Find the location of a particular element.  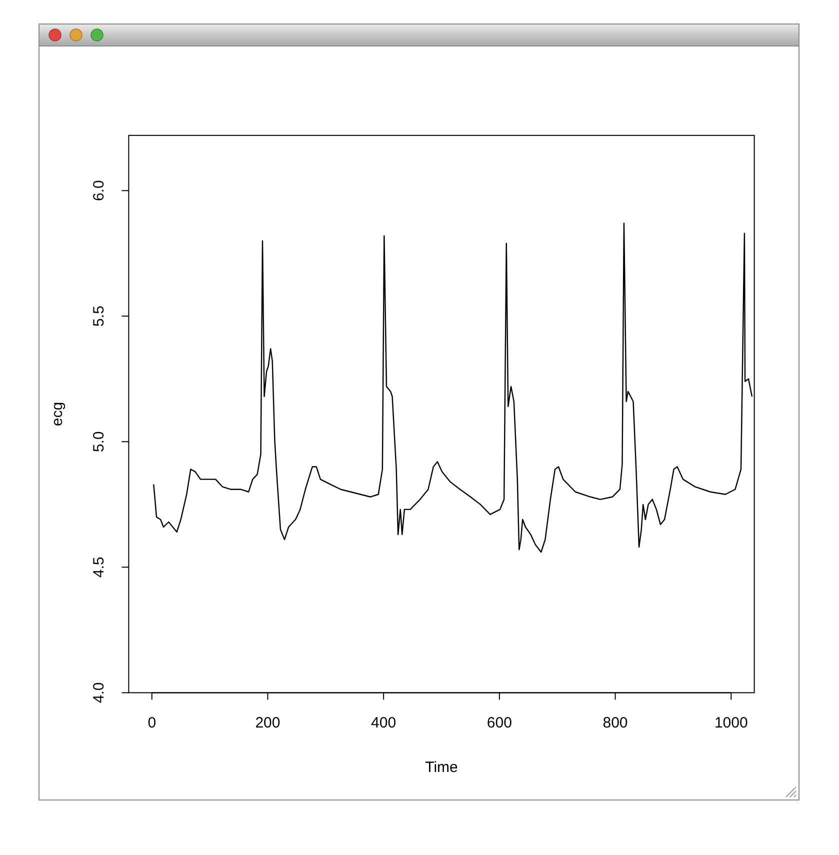

x-axis-title: Time is located at coordinates (441, 767).